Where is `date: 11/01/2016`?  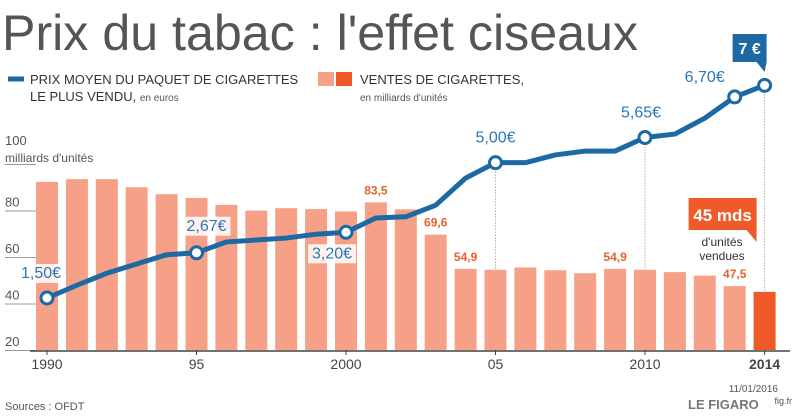
date: 11/01/2016 is located at coordinates (754, 389).